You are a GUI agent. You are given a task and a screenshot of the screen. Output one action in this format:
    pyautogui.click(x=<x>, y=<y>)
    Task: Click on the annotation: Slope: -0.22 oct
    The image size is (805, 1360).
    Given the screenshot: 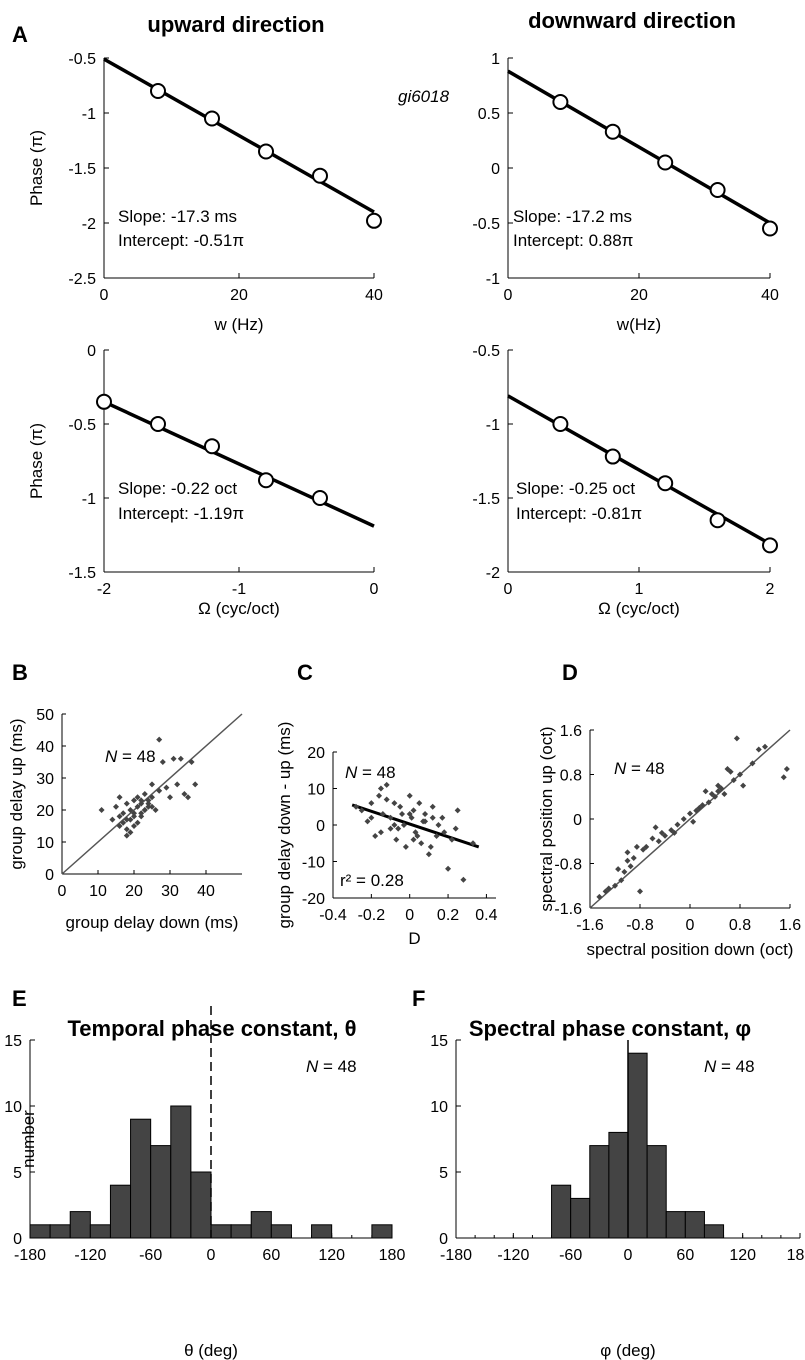 What is the action you would take?
    pyautogui.click(x=177, y=488)
    